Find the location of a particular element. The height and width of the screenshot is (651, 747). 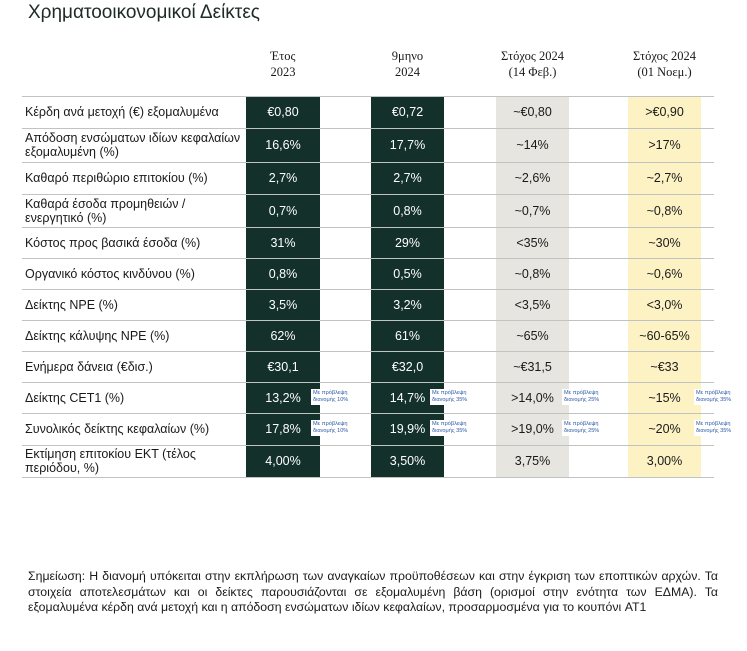

value-cell-2023: 17,8% is located at coordinates (283, 429).